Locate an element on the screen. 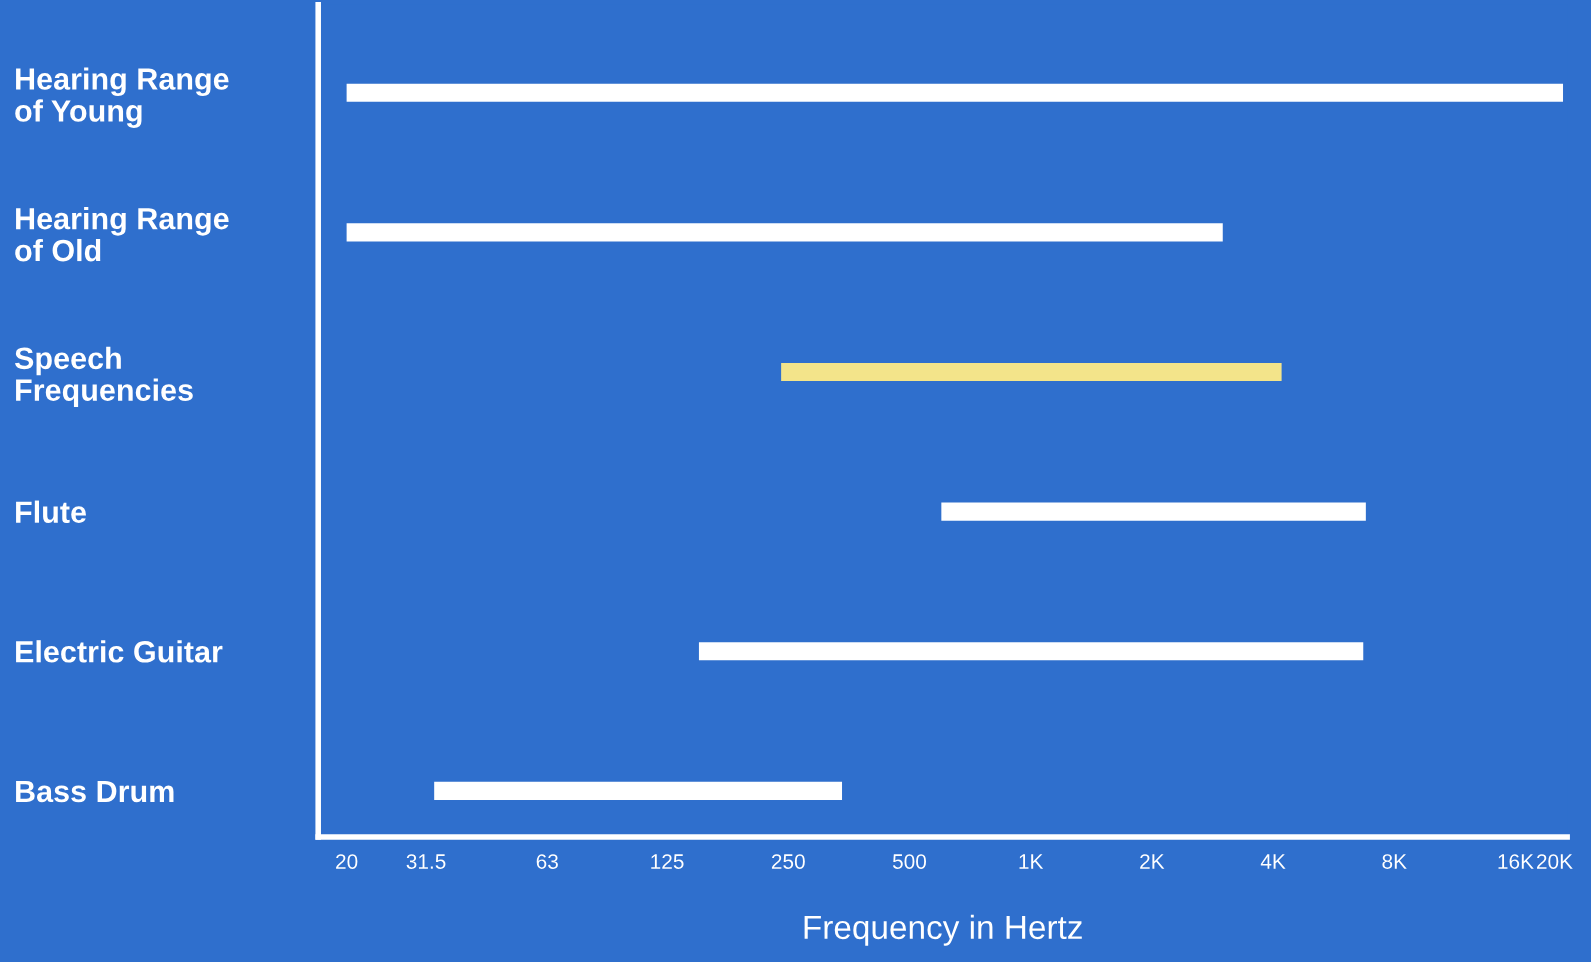  x-tick-label: 20K is located at coordinates (1555, 861).